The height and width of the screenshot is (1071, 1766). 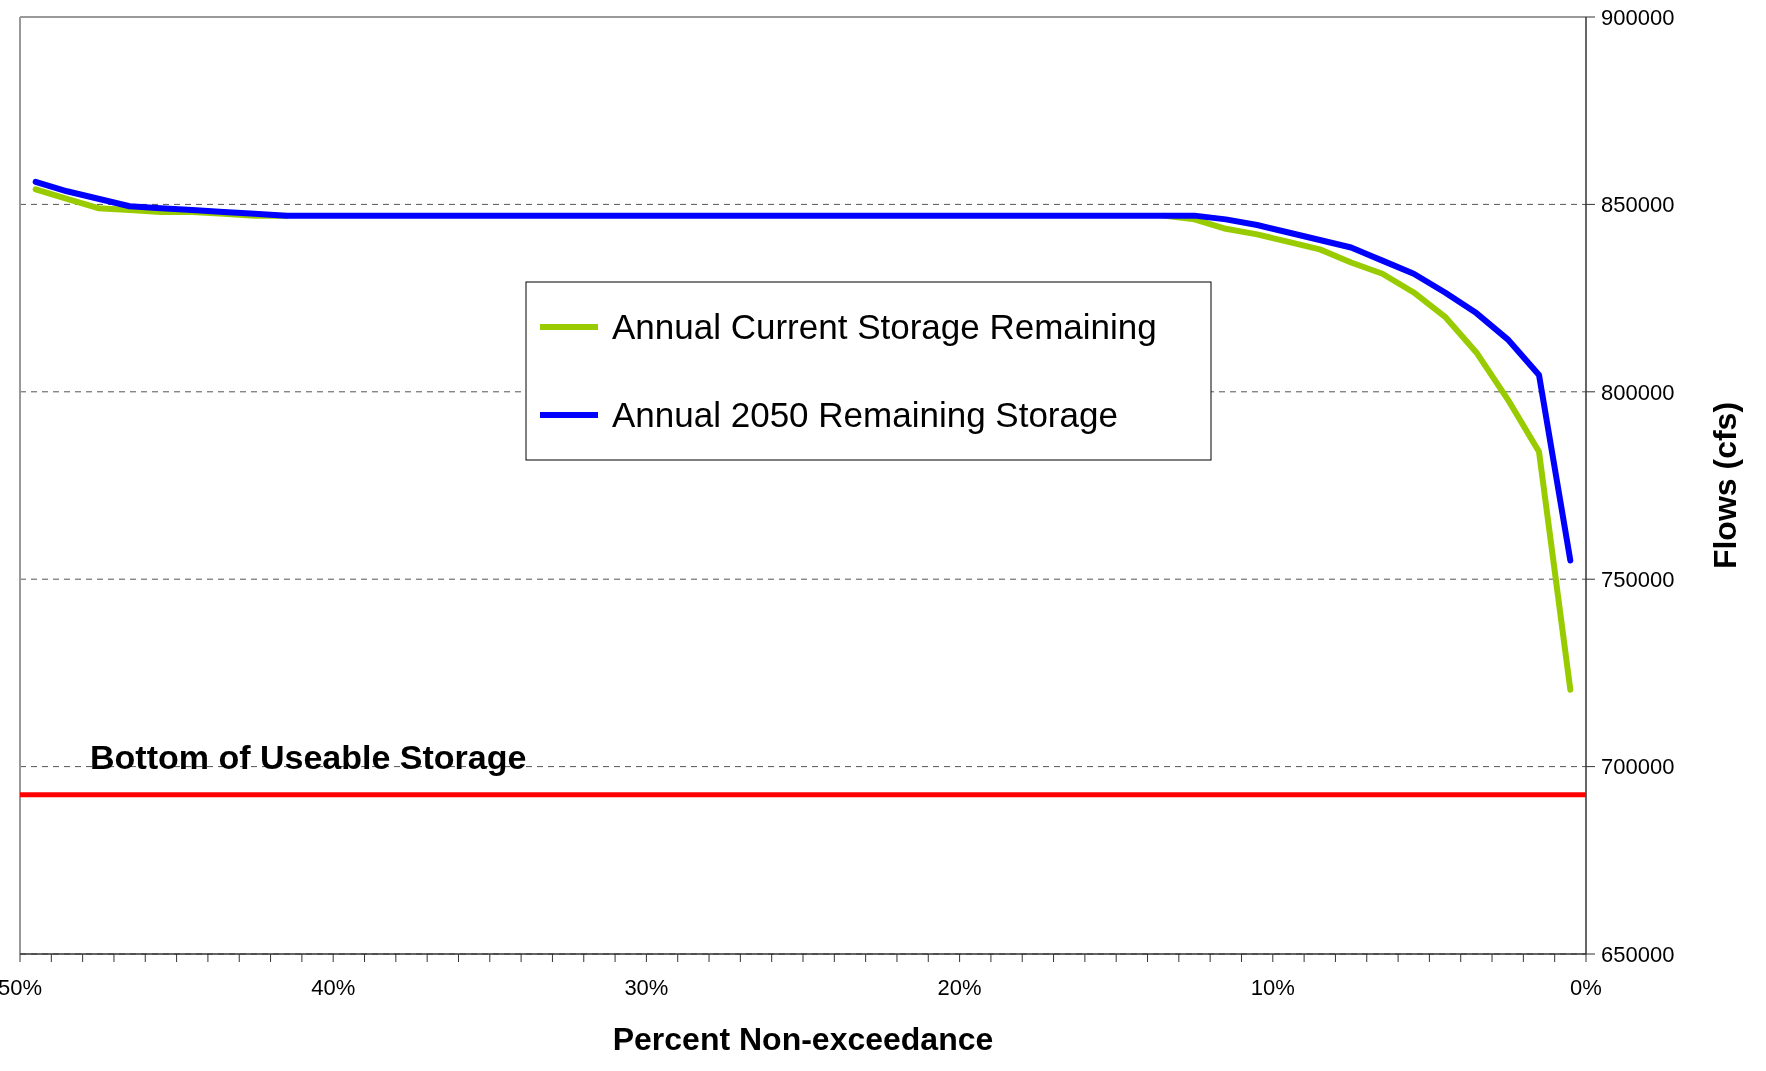 I want to click on legend-label: Annual Current Storage Remaining, so click(x=884, y=327).